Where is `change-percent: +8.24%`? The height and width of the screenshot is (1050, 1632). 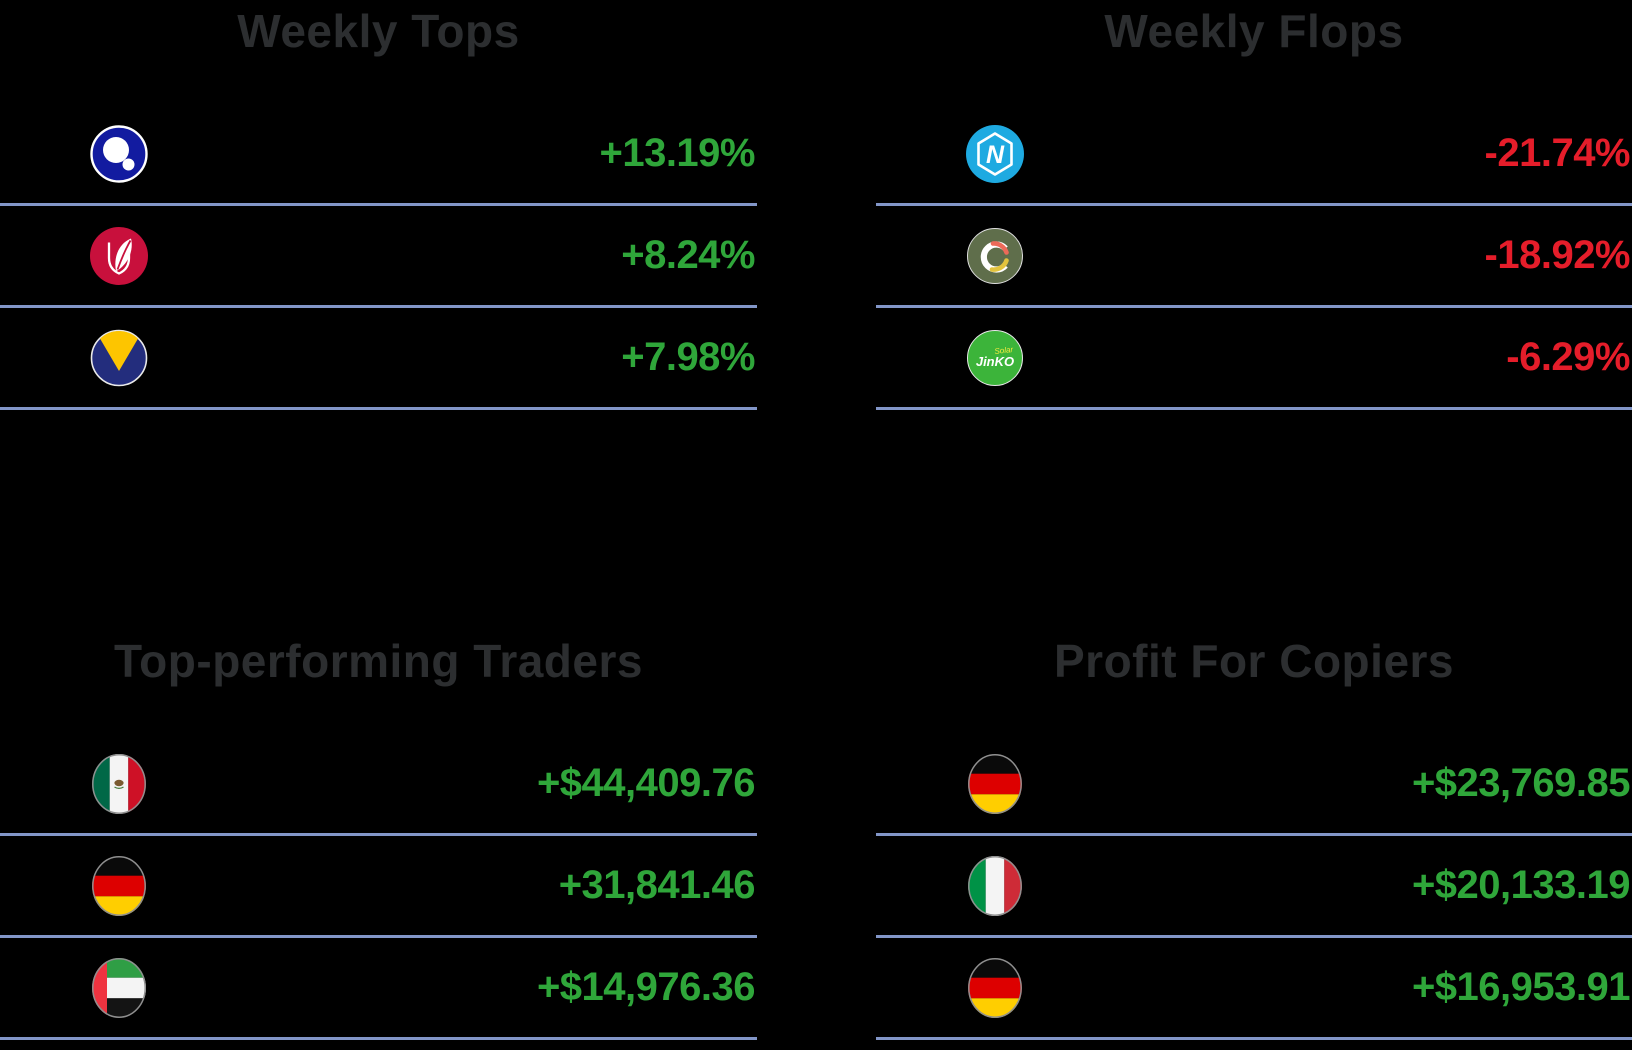
change-percent: +8.24% is located at coordinates (688, 255).